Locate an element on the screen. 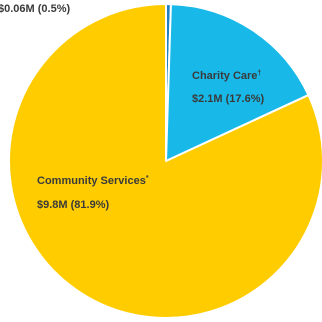 The width and height of the screenshot is (322, 322). slice-community-value-label: $9.8M (81.9%) is located at coordinates (73, 205).